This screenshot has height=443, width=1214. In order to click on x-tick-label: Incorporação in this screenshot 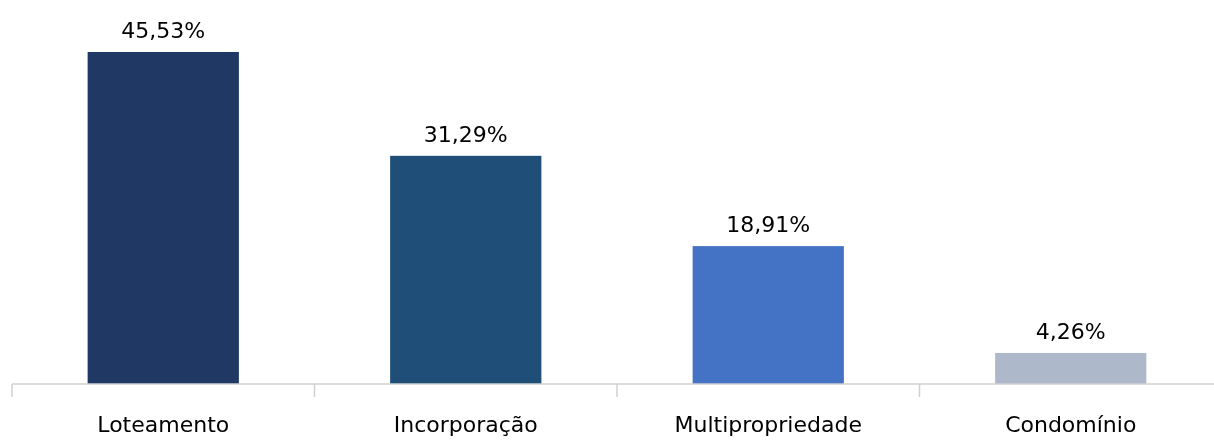, I will do `click(465, 424)`.